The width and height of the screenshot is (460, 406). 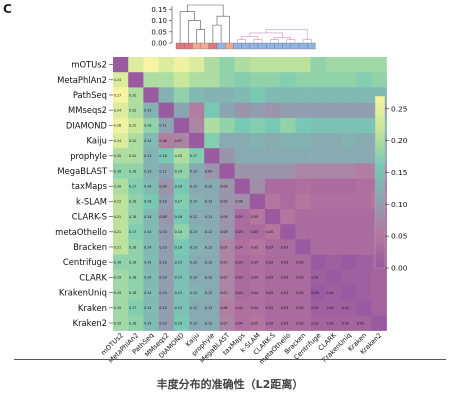 What do you see at coordinates (223, 293) in the screenshot?
I see `cell-value-label: 0.07` at bounding box center [223, 293].